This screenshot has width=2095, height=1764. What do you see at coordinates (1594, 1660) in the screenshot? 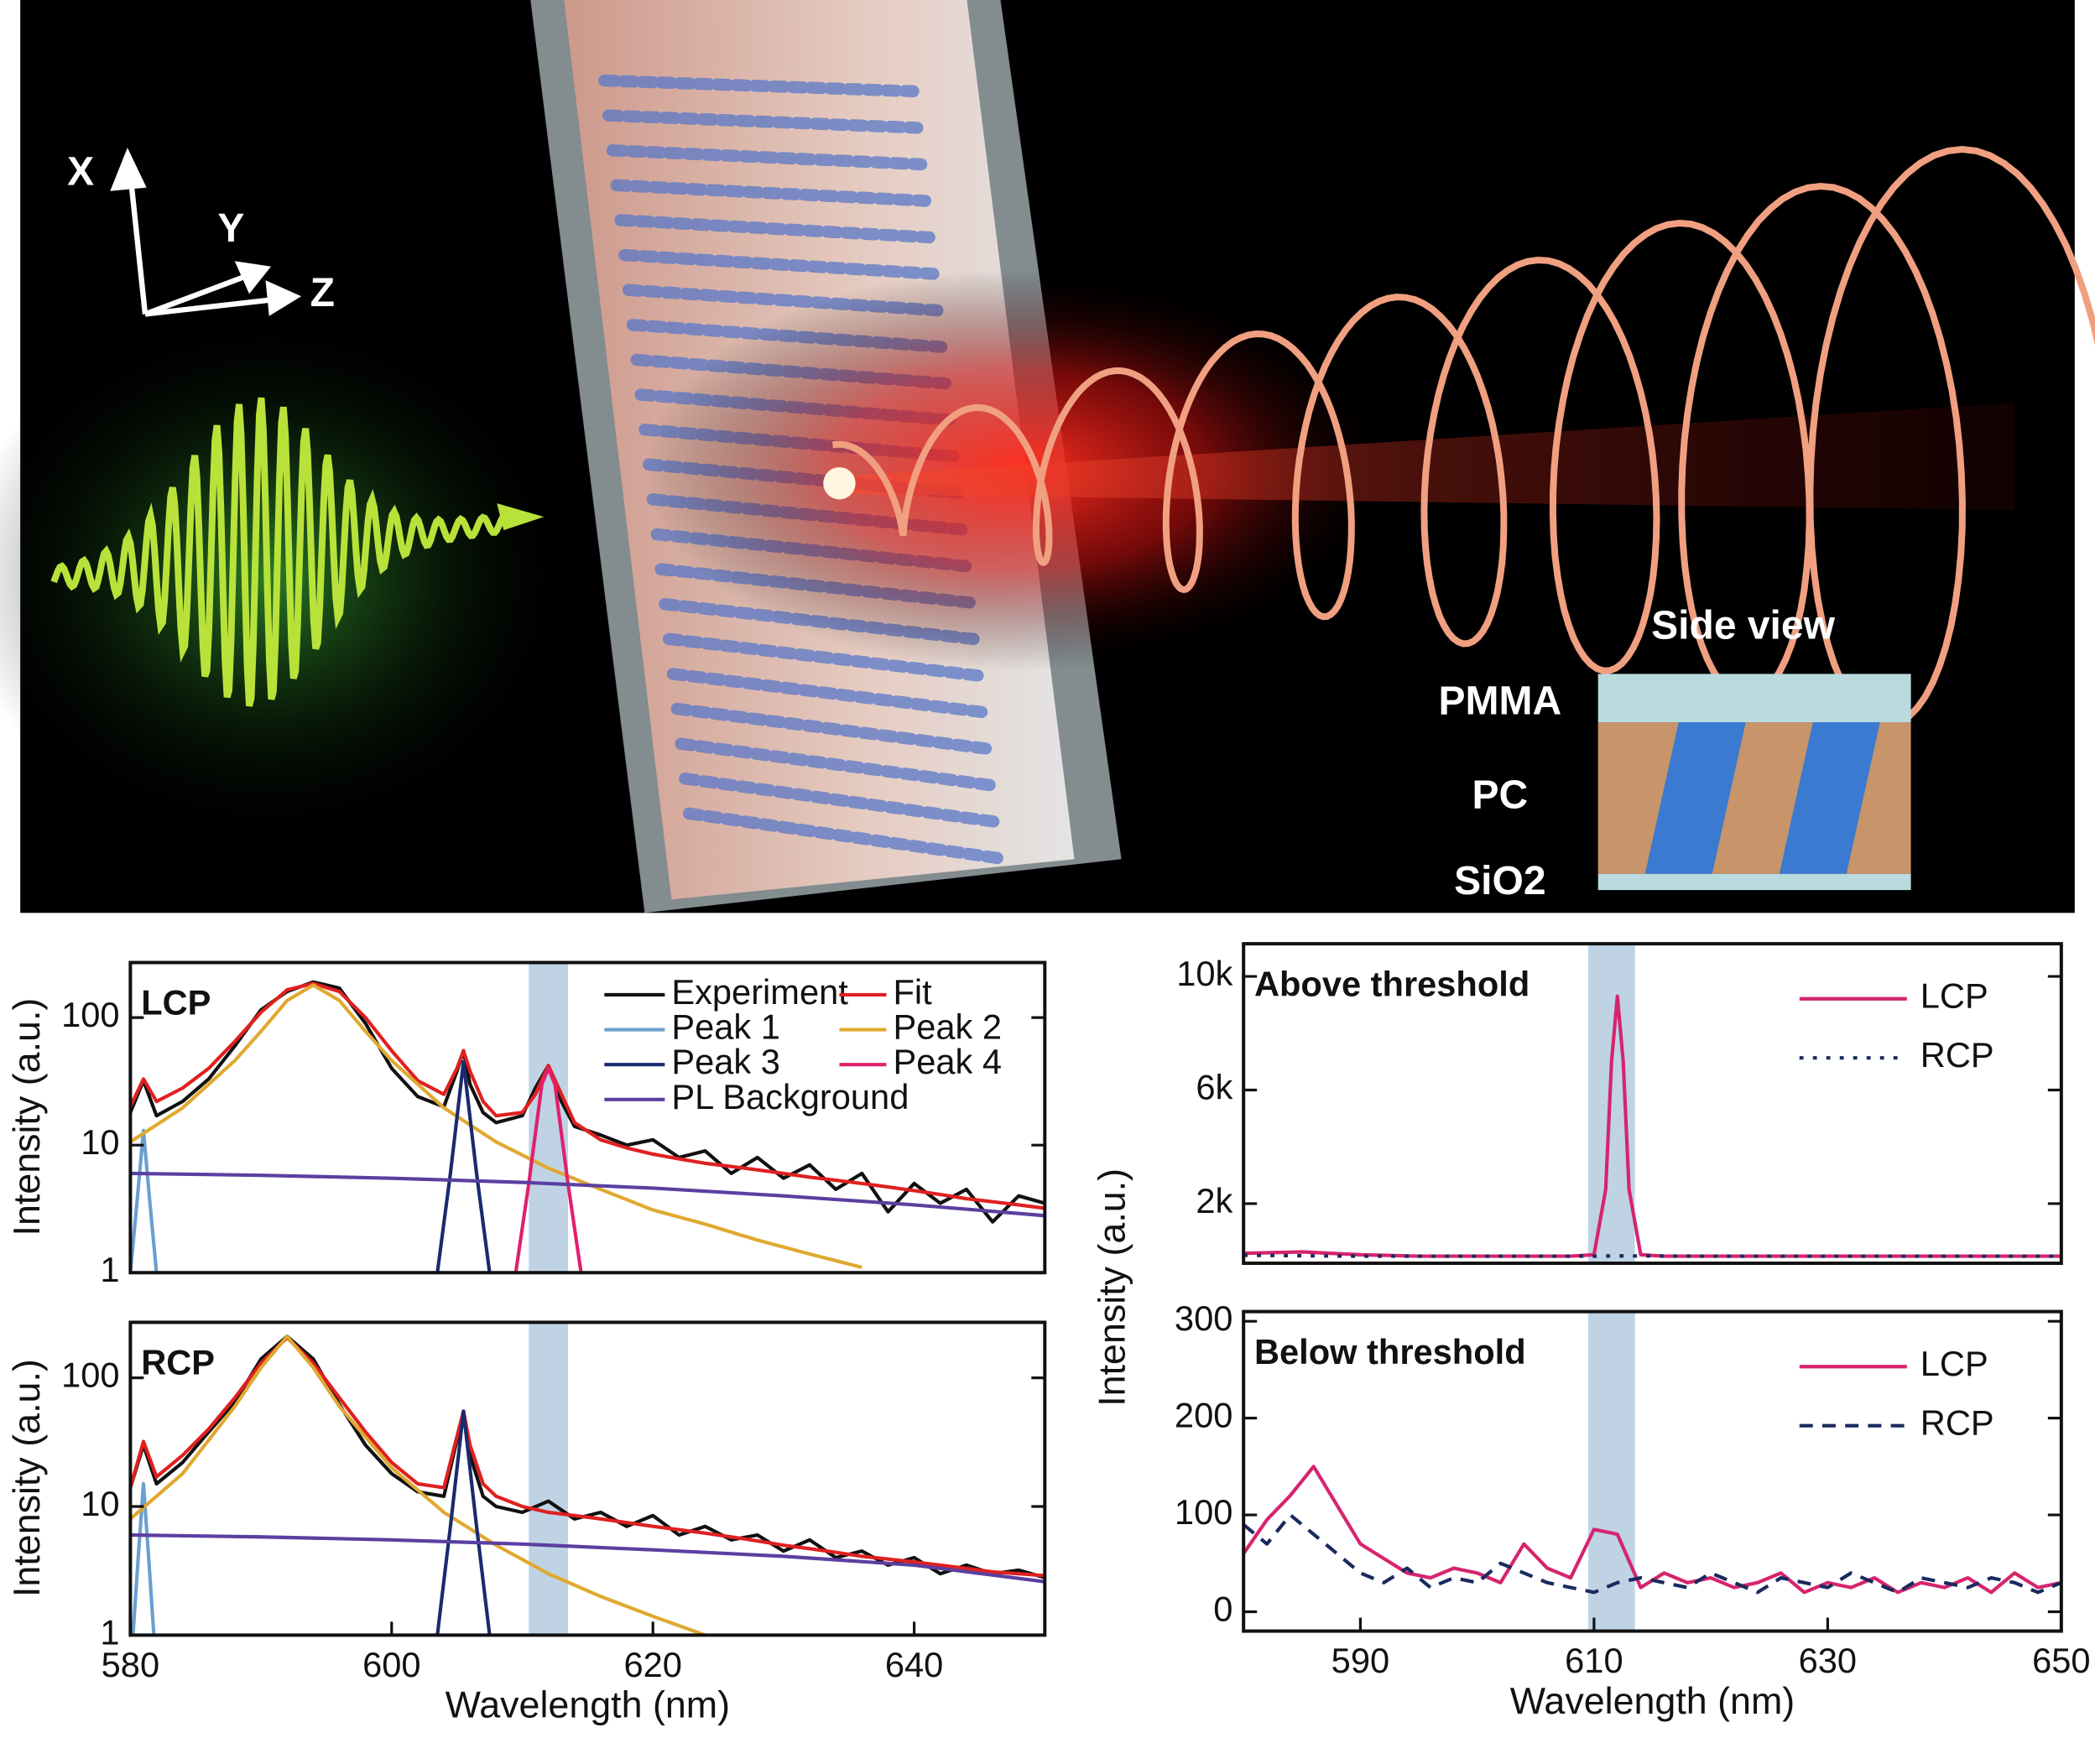
I see `x-tick-label: 610` at bounding box center [1594, 1660].